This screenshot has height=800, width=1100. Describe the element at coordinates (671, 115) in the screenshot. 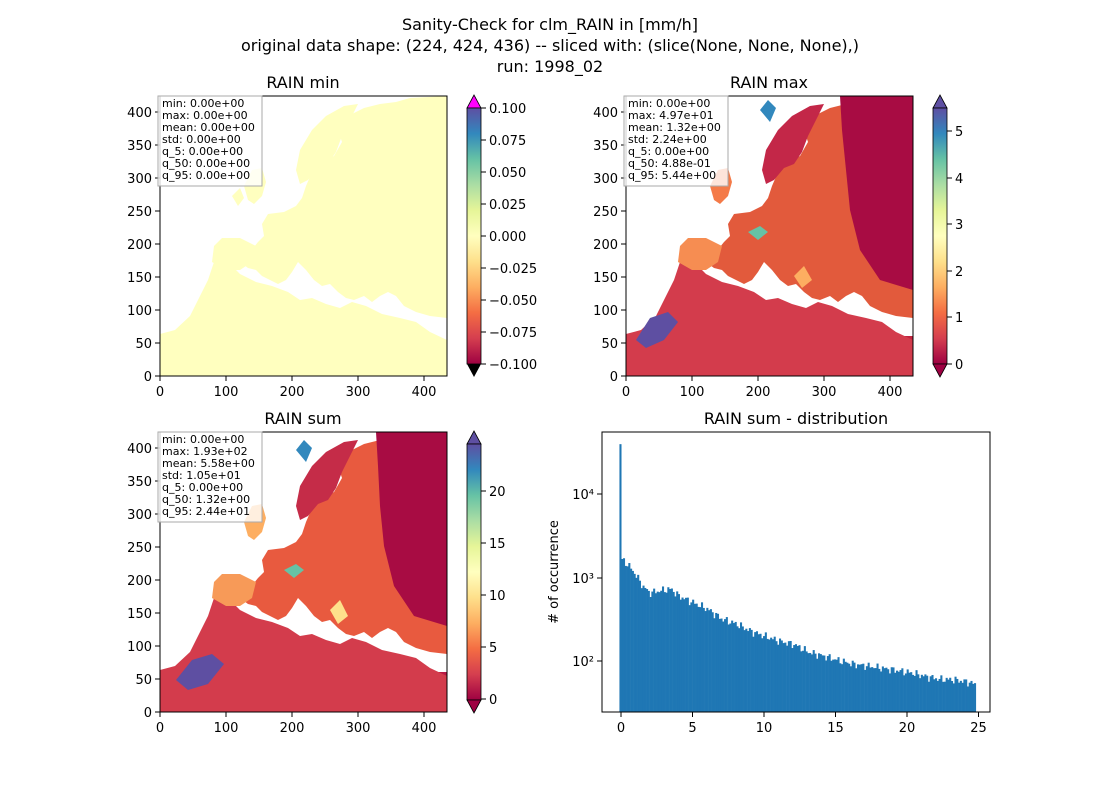

I see `stat-line: max: 4.97e+01` at that location.